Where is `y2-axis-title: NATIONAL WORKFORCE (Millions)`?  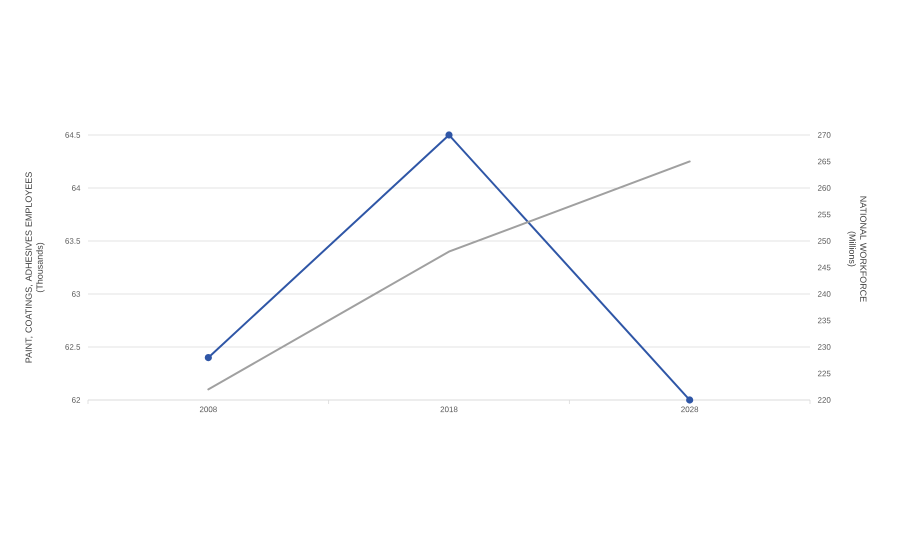 y2-axis-title: NATIONAL WORKFORCE (Millions) is located at coordinates (856, 249).